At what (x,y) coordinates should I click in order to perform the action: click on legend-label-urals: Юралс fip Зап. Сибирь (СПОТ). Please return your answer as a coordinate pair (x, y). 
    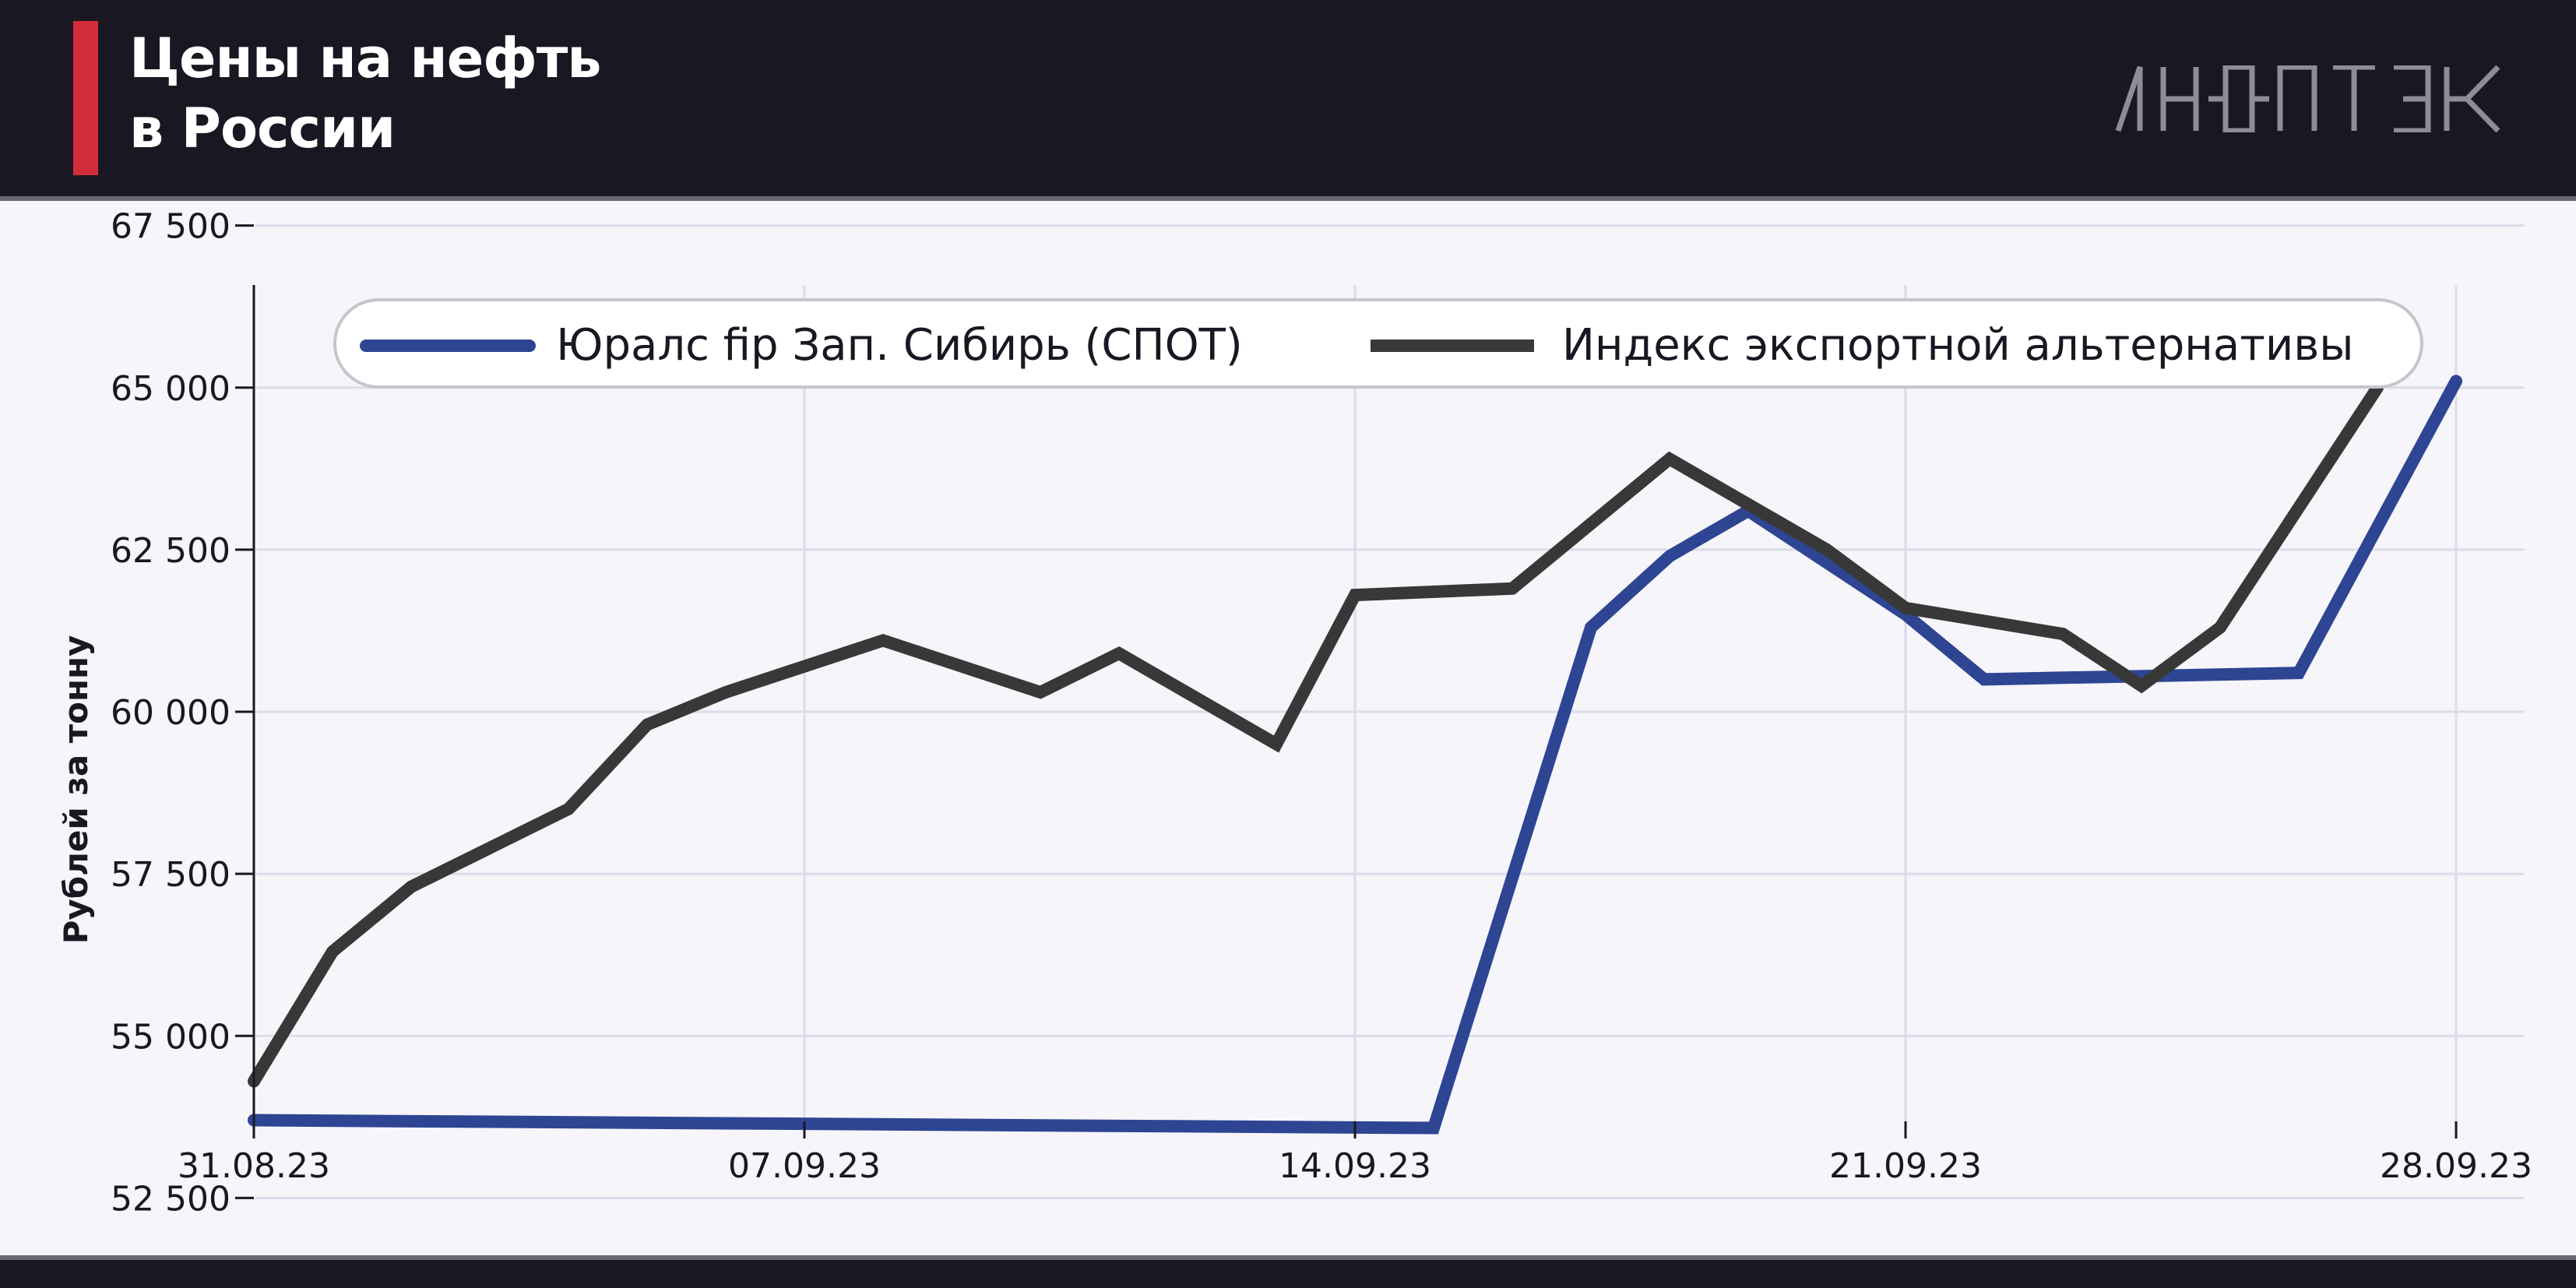
    Looking at the image, I should click on (899, 345).